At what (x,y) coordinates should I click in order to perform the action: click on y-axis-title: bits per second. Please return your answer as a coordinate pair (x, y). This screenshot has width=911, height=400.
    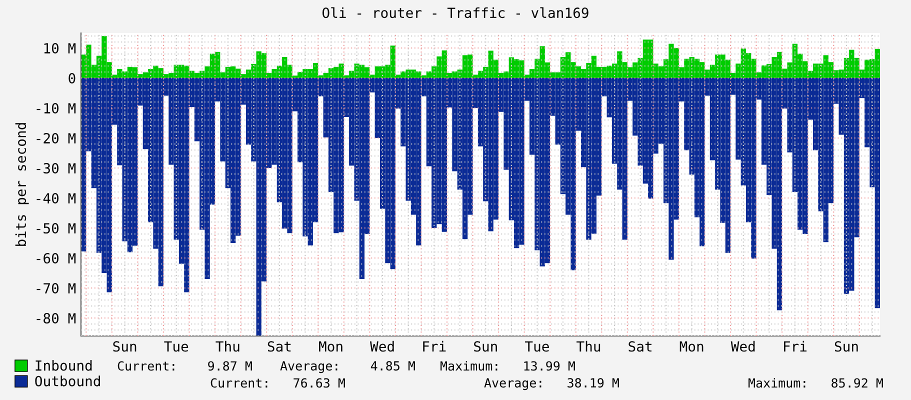
    Looking at the image, I should click on (22, 184).